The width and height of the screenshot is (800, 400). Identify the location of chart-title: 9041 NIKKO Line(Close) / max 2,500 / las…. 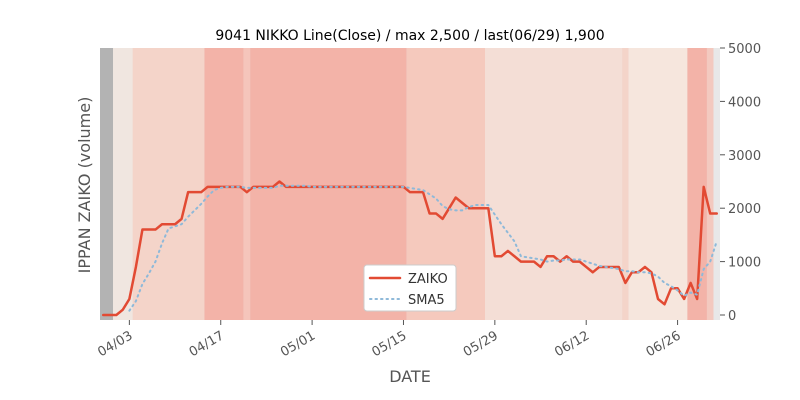
(409, 36).